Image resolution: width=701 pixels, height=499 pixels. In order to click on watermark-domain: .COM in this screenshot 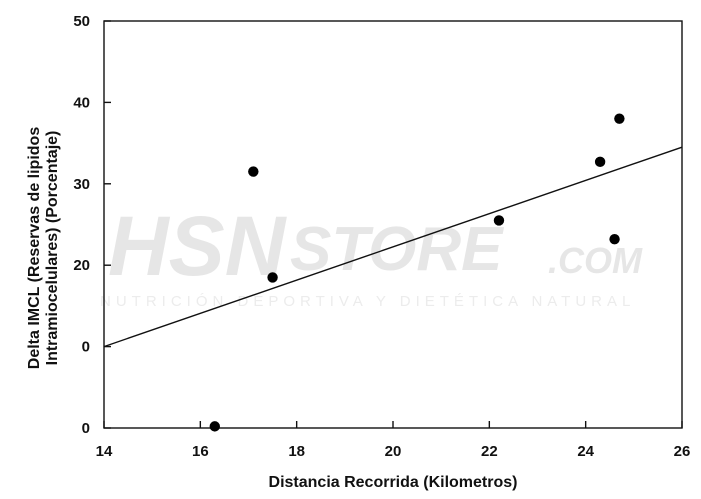, I will do `click(595, 260)`.